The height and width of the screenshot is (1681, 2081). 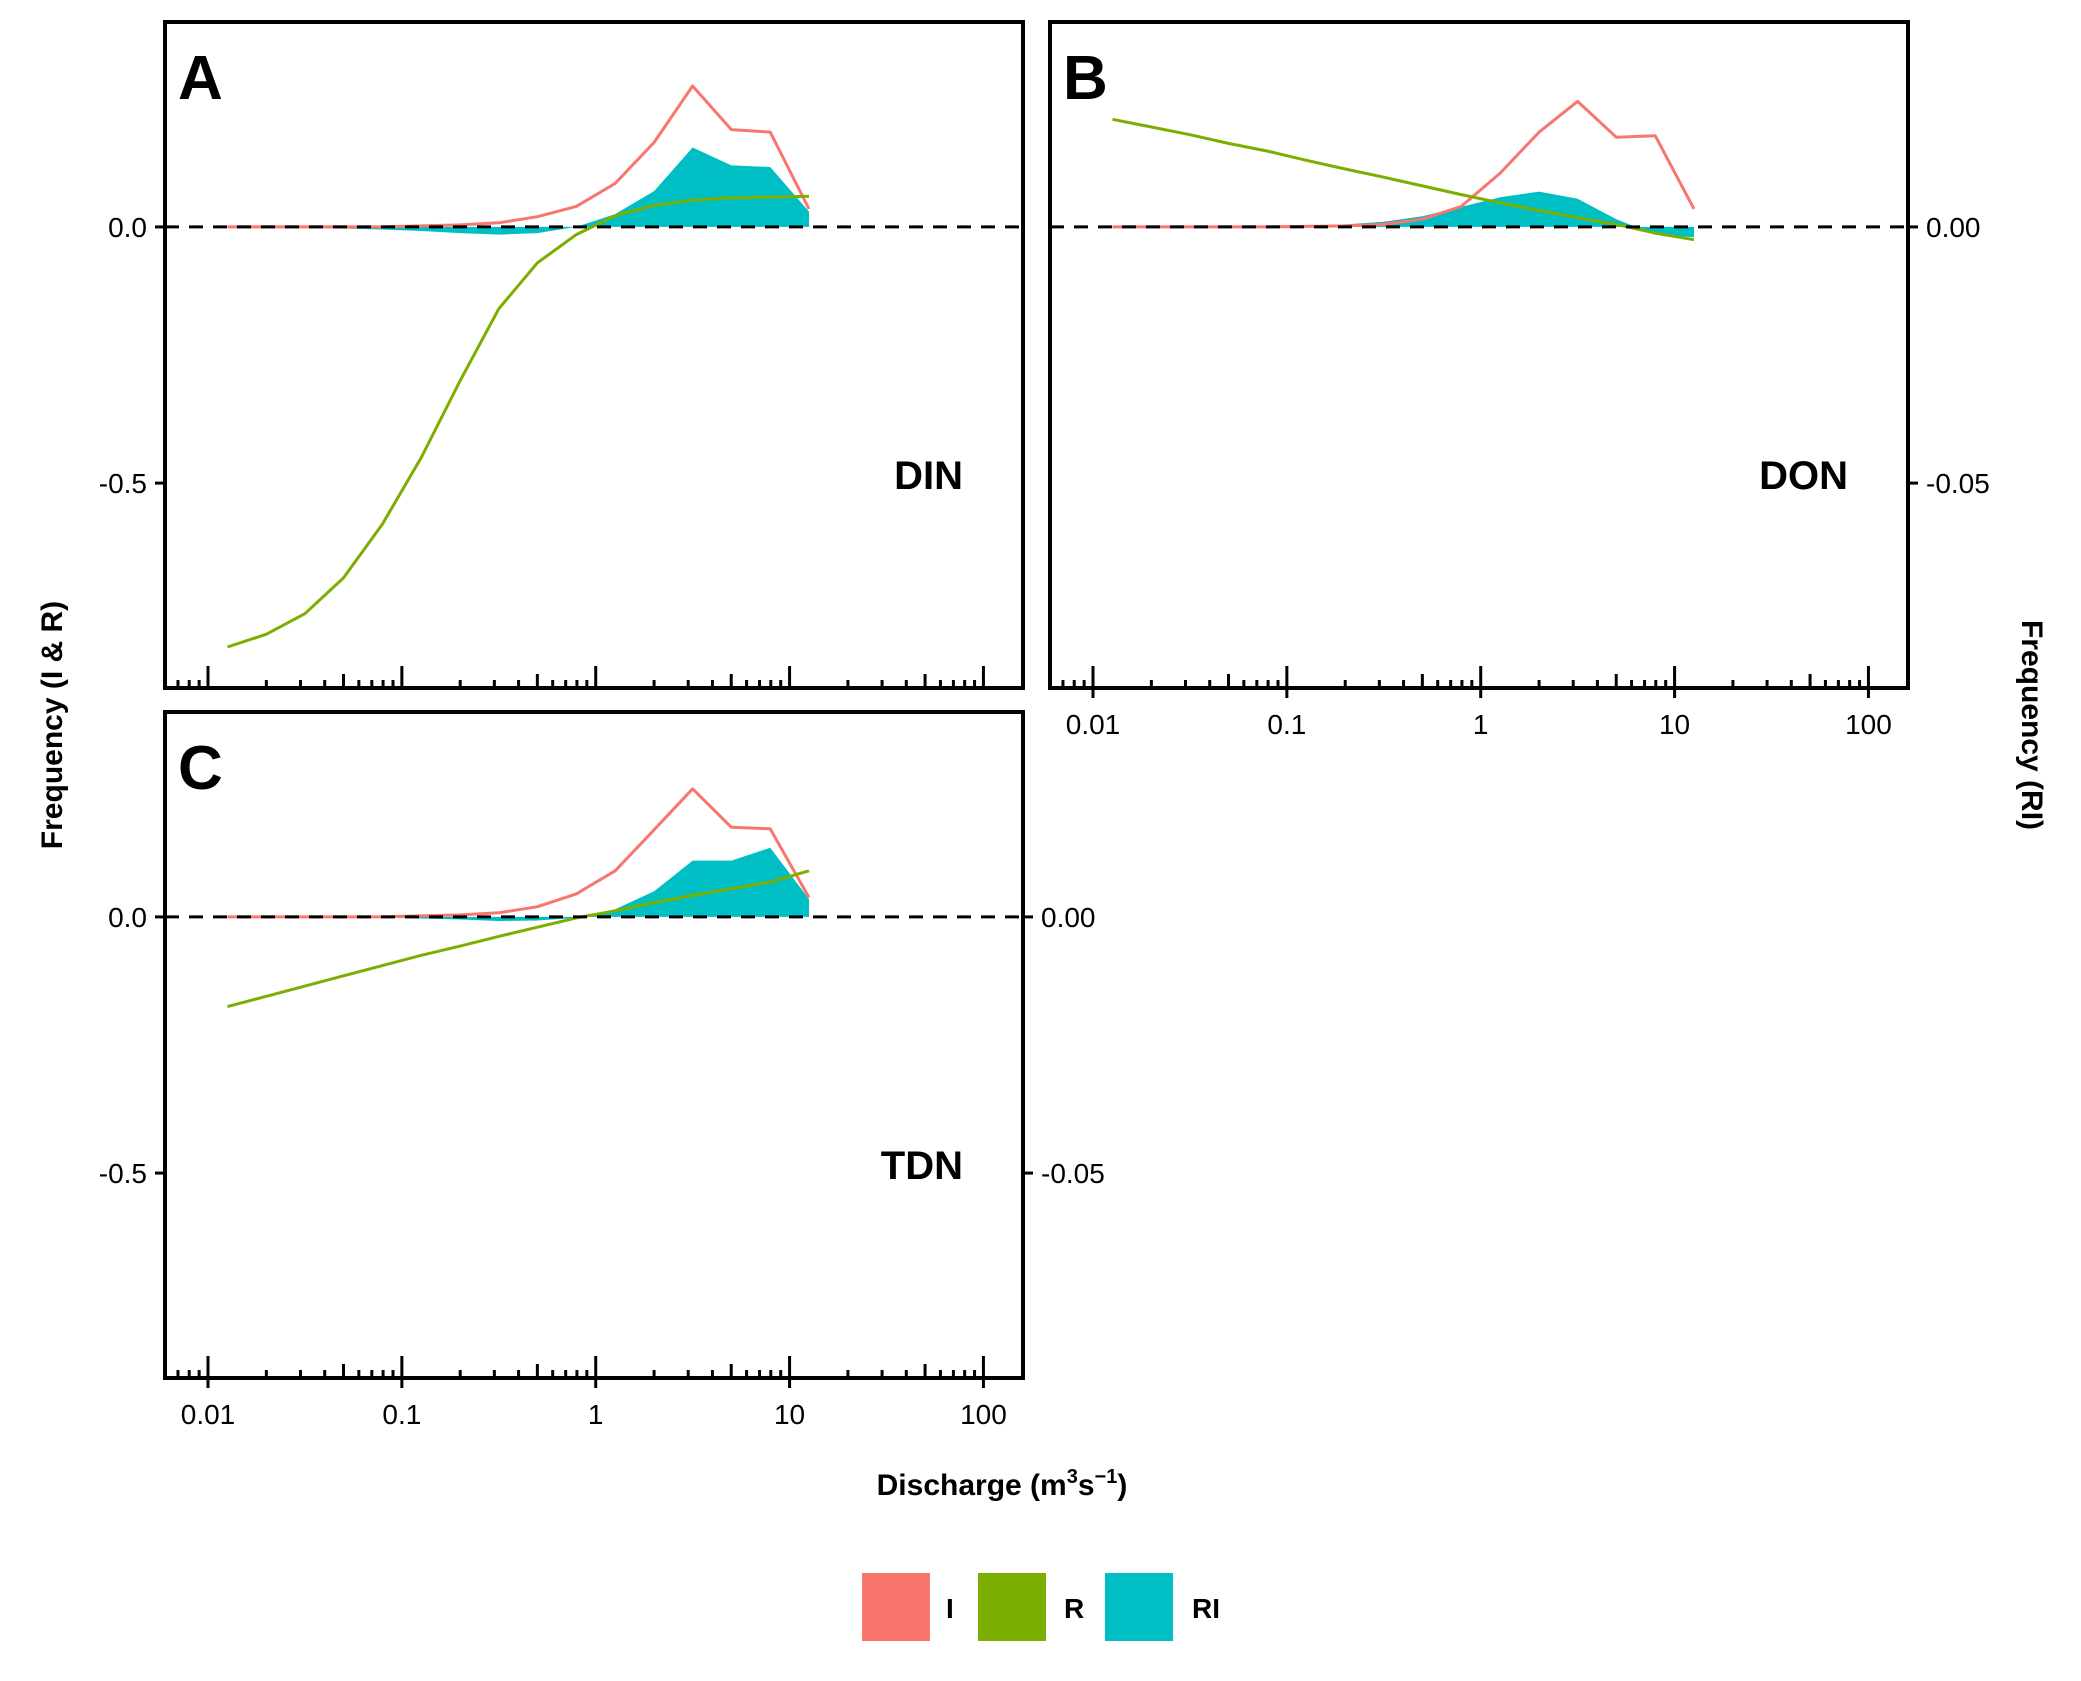 I want to click on panel-letter-B: B, so click(x=1085, y=78).